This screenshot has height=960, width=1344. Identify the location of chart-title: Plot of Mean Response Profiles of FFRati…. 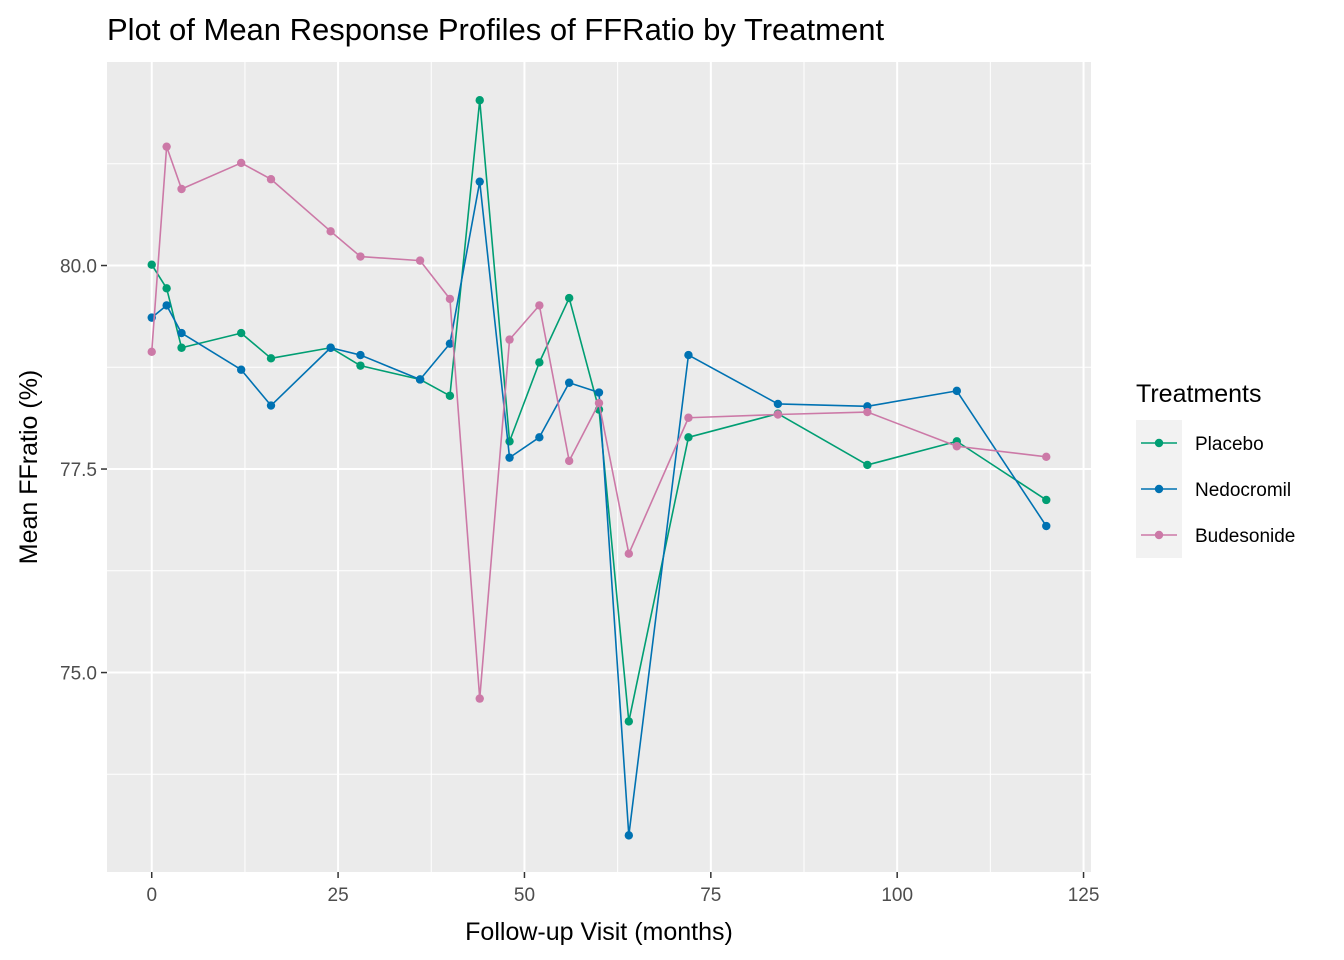
(495, 29).